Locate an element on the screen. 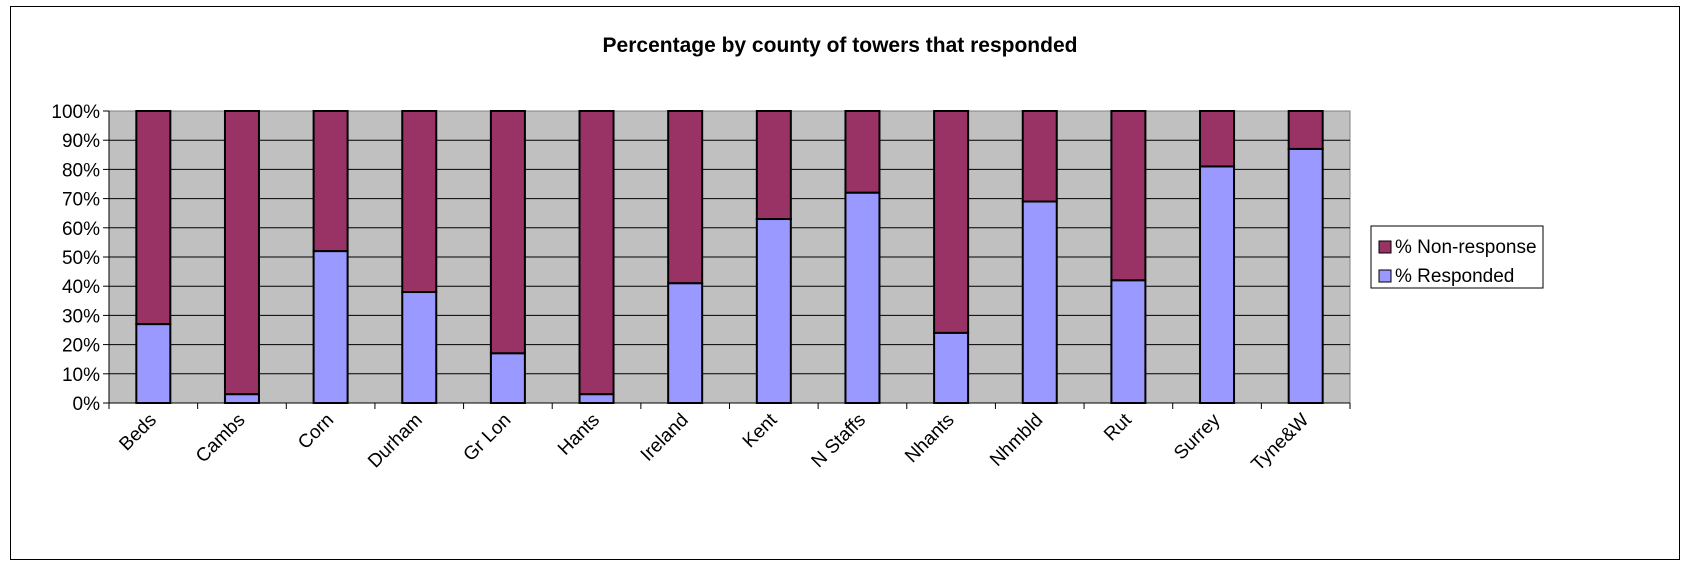  y-tick-label: 80% is located at coordinates (81, 170).